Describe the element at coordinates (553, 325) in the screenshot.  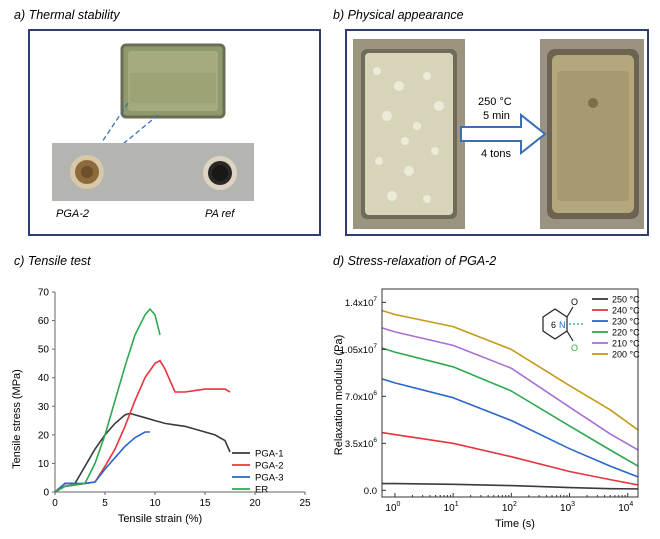
I see `molecule-ring-label: 6` at that location.